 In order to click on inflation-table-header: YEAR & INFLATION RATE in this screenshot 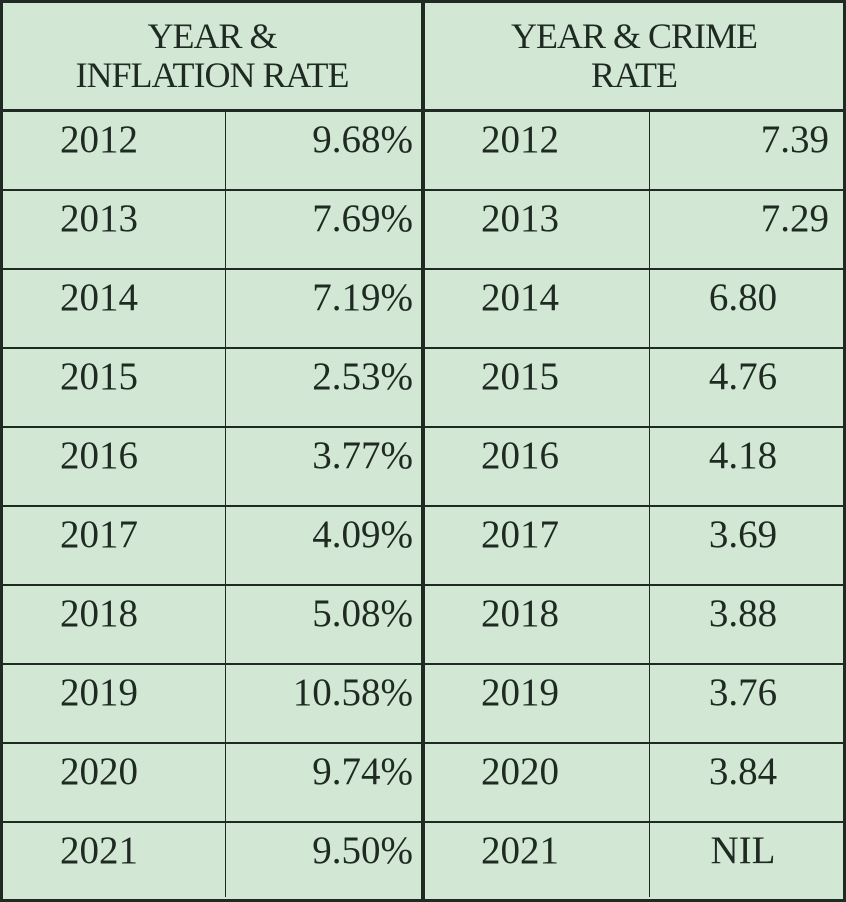, I will do `click(212, 56)`.